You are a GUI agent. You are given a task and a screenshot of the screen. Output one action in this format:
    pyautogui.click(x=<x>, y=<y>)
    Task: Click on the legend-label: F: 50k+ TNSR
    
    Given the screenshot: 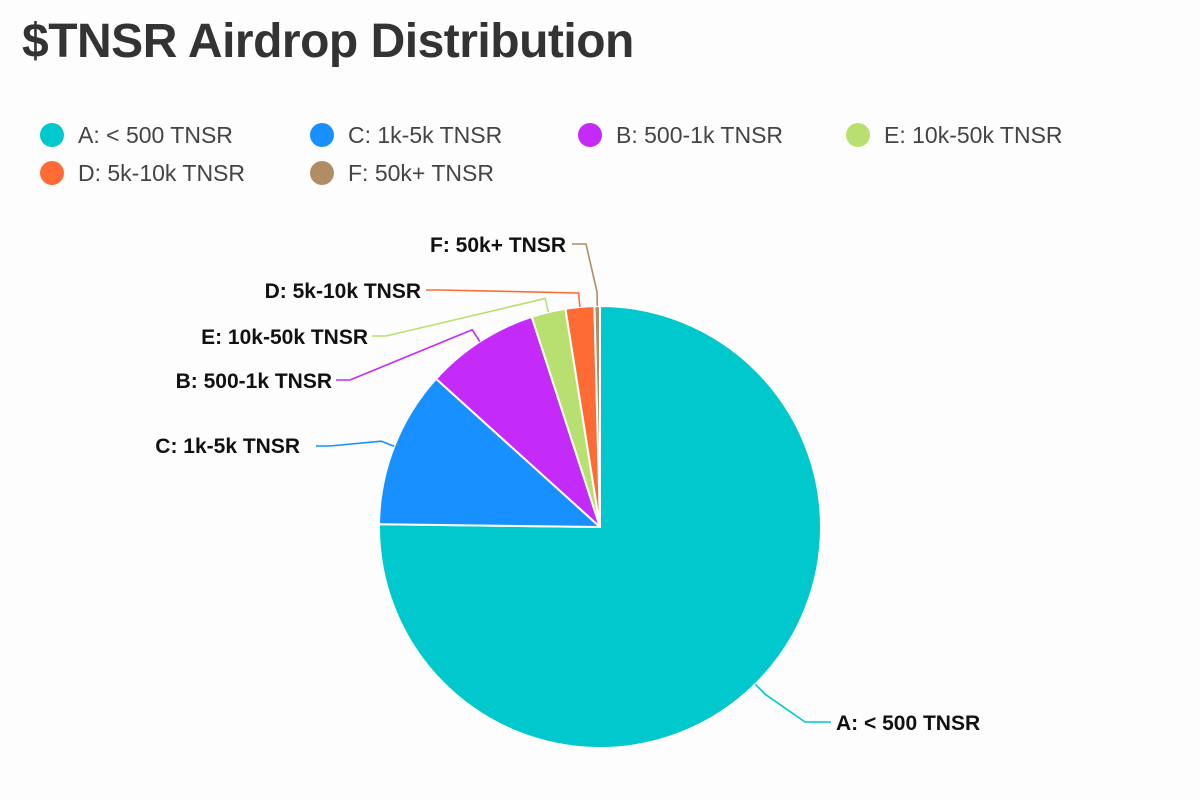 What is the action you would take?
    pyautogui.click(x=421, y=172)
    